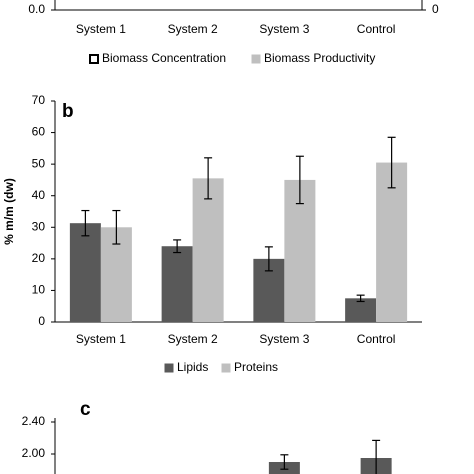  Describe the element at coordinates (39, 163) in the screenshot. I see `y-tick-label: 50` at that location.